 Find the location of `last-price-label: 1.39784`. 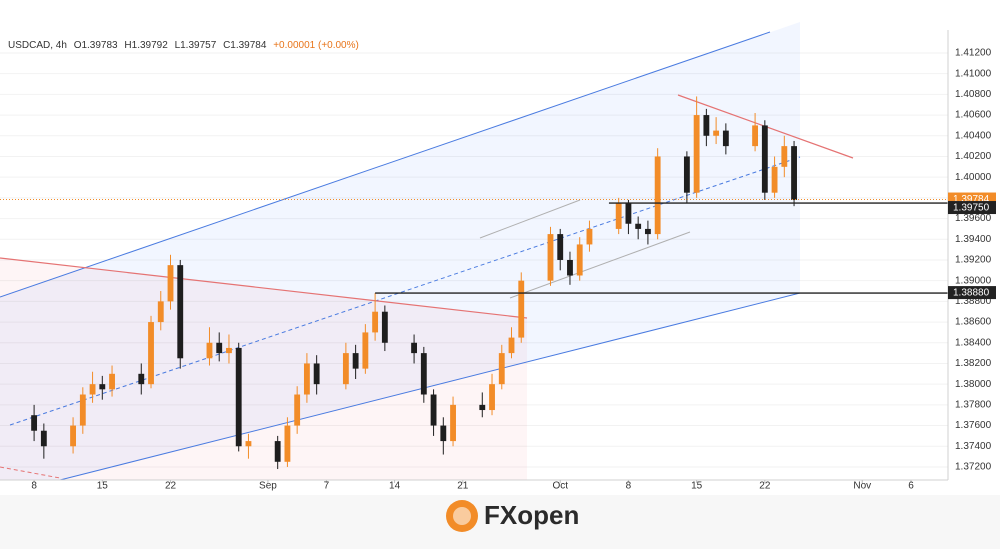

last-price-label: 1.39784 is located at coordinates (971, 199).